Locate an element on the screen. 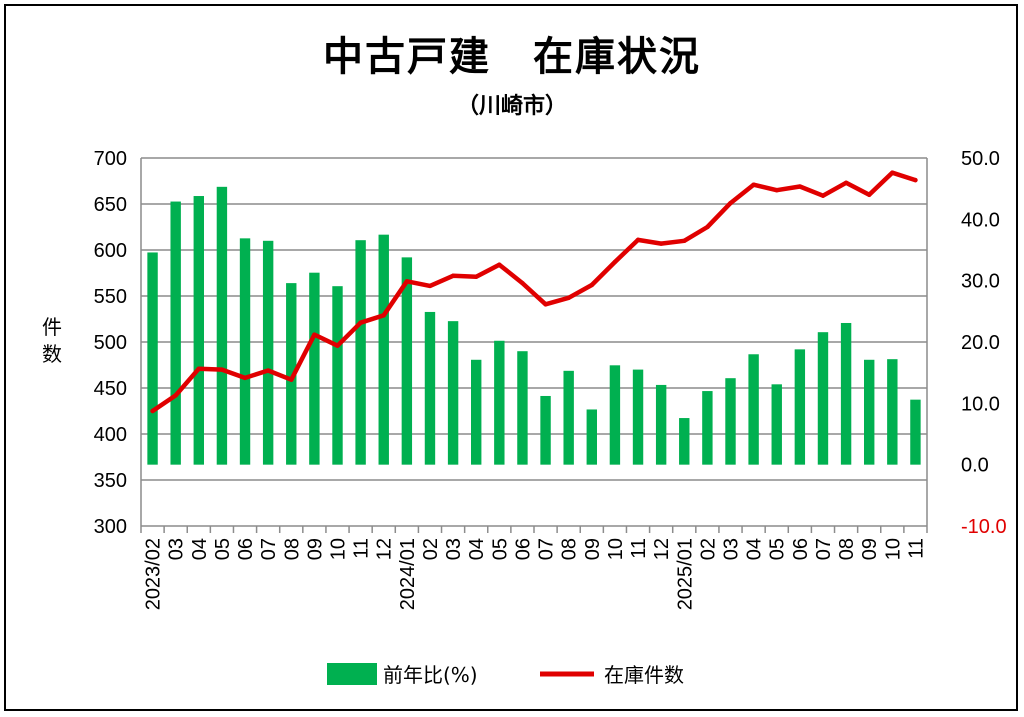 This screenshot has height=717, width=1024. y-axis-label-char: 件 is located at coordinates (52, 327).